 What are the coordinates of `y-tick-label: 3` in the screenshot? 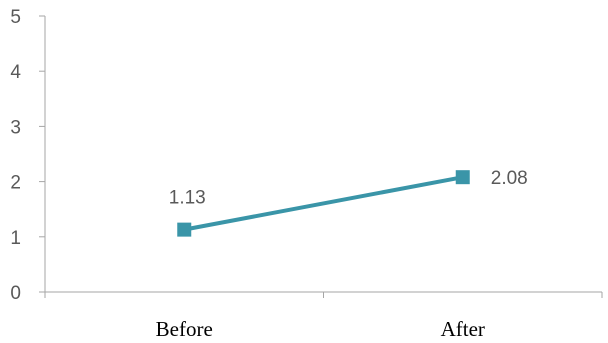 It's located at (15, 127).